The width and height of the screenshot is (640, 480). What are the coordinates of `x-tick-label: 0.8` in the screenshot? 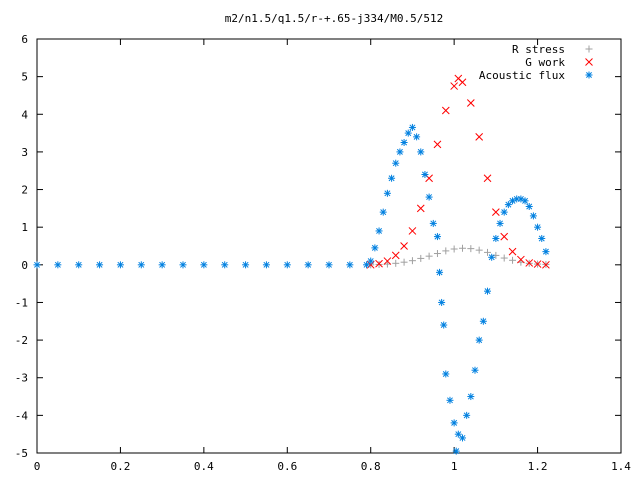 It's located at (371, 466).